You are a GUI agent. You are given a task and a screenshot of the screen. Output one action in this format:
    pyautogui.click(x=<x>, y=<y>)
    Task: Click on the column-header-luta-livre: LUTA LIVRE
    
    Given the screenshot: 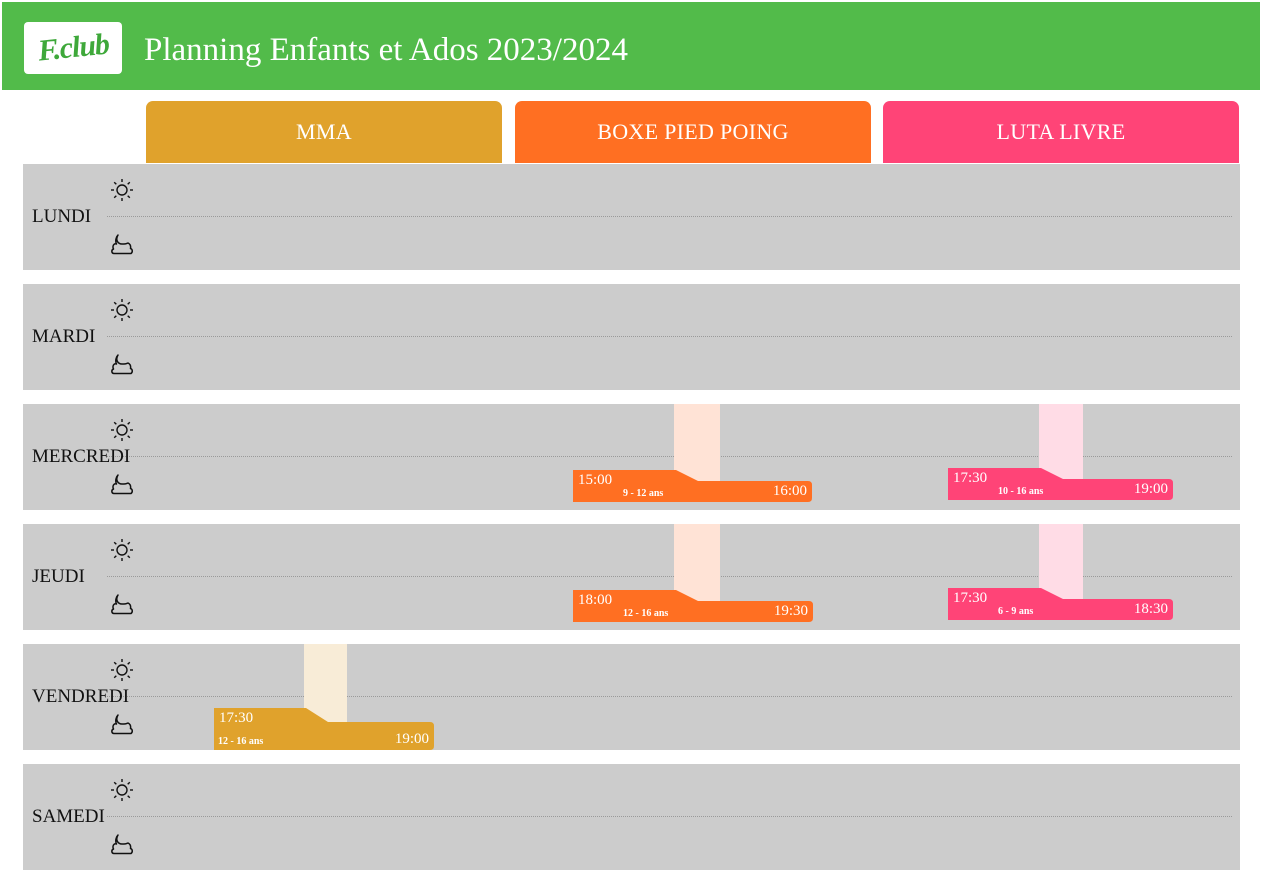 What is the action you would take?
    pyautogui.click(x=1061, y=132)
    